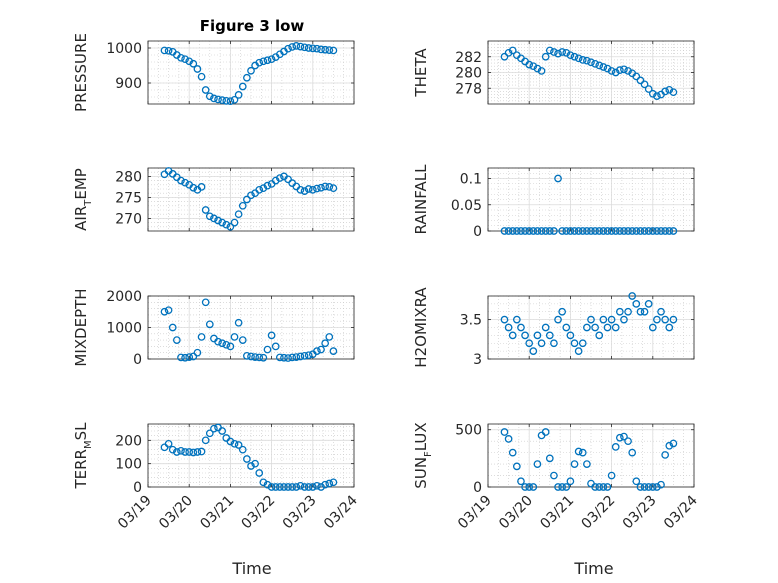 This screenshot has width=778, height=583. What do you see at coordinates (593, 568) in the screenshot?
I see `x-axis-label-right: Time` at bounding box center [593, 568].